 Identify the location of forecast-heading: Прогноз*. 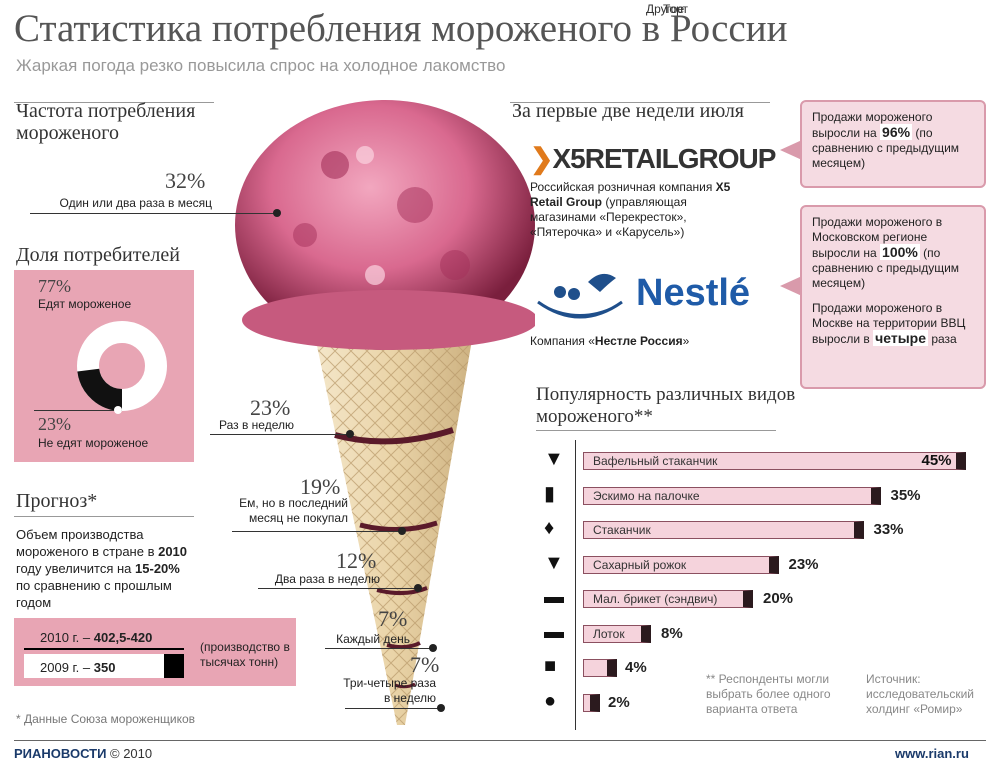
(57, 501).